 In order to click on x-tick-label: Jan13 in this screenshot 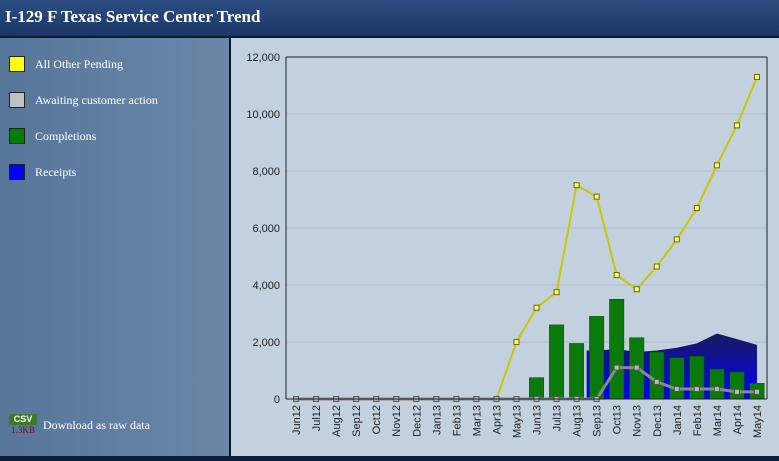, I will do `click(437, 420)`.